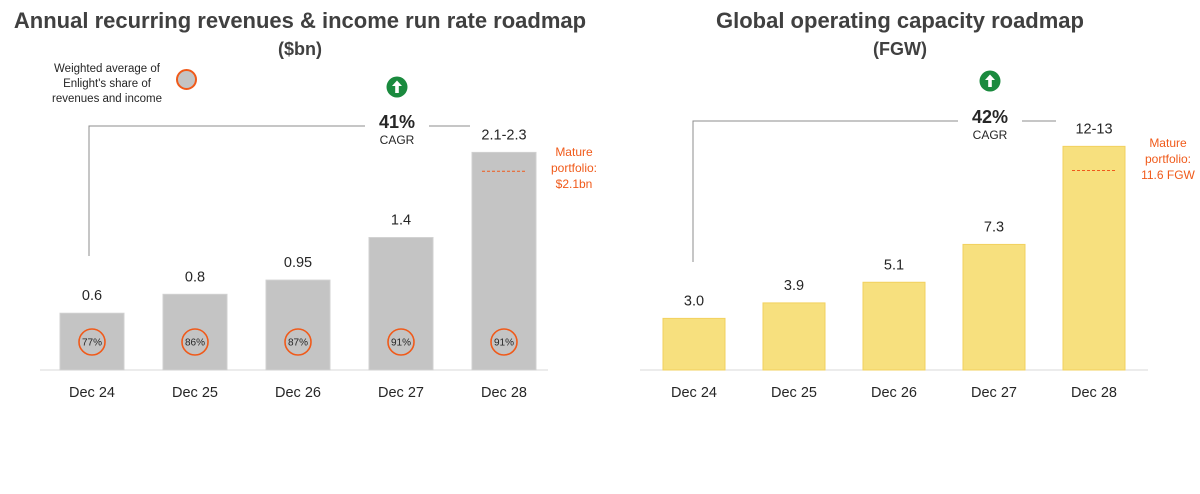 This screenshot has width=1200, height=494. I want to click on value-label: 3.9, so click(794, 286).